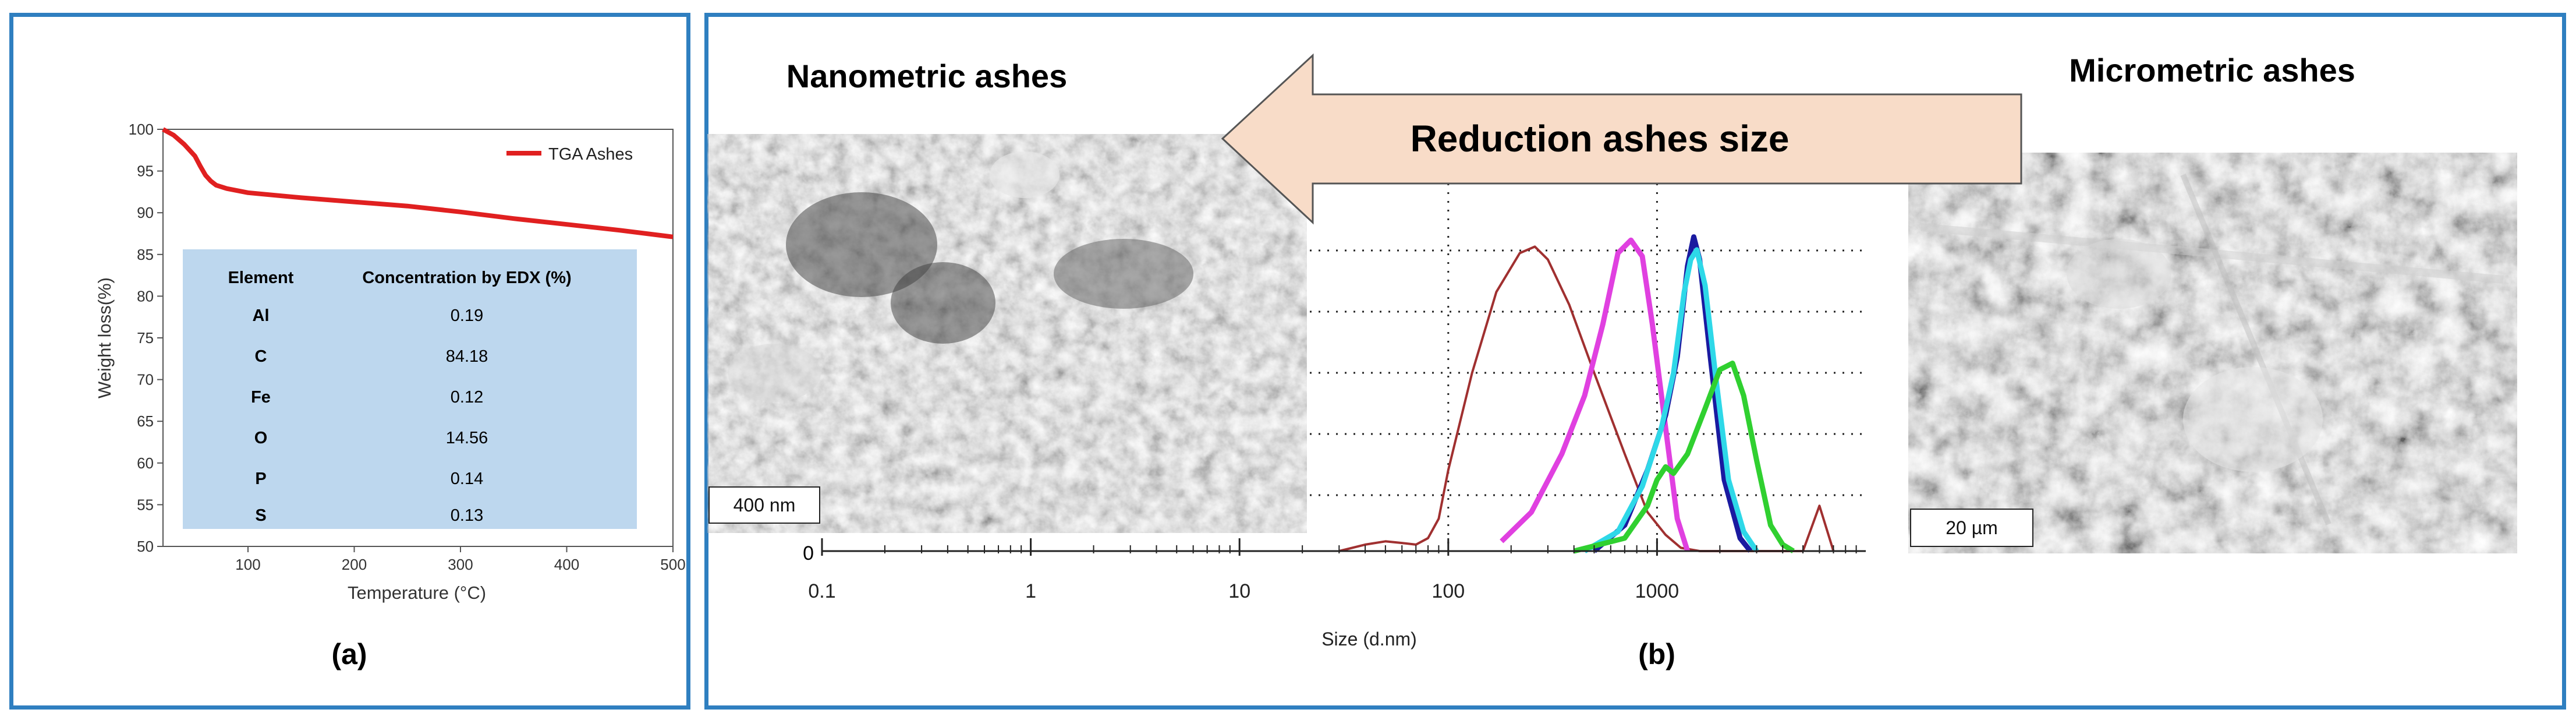 The image size is (2576, 727). Describe the element at coordinates (145, 547) in the screenshot. I see `tga-y-tick-label: 50` at that location.